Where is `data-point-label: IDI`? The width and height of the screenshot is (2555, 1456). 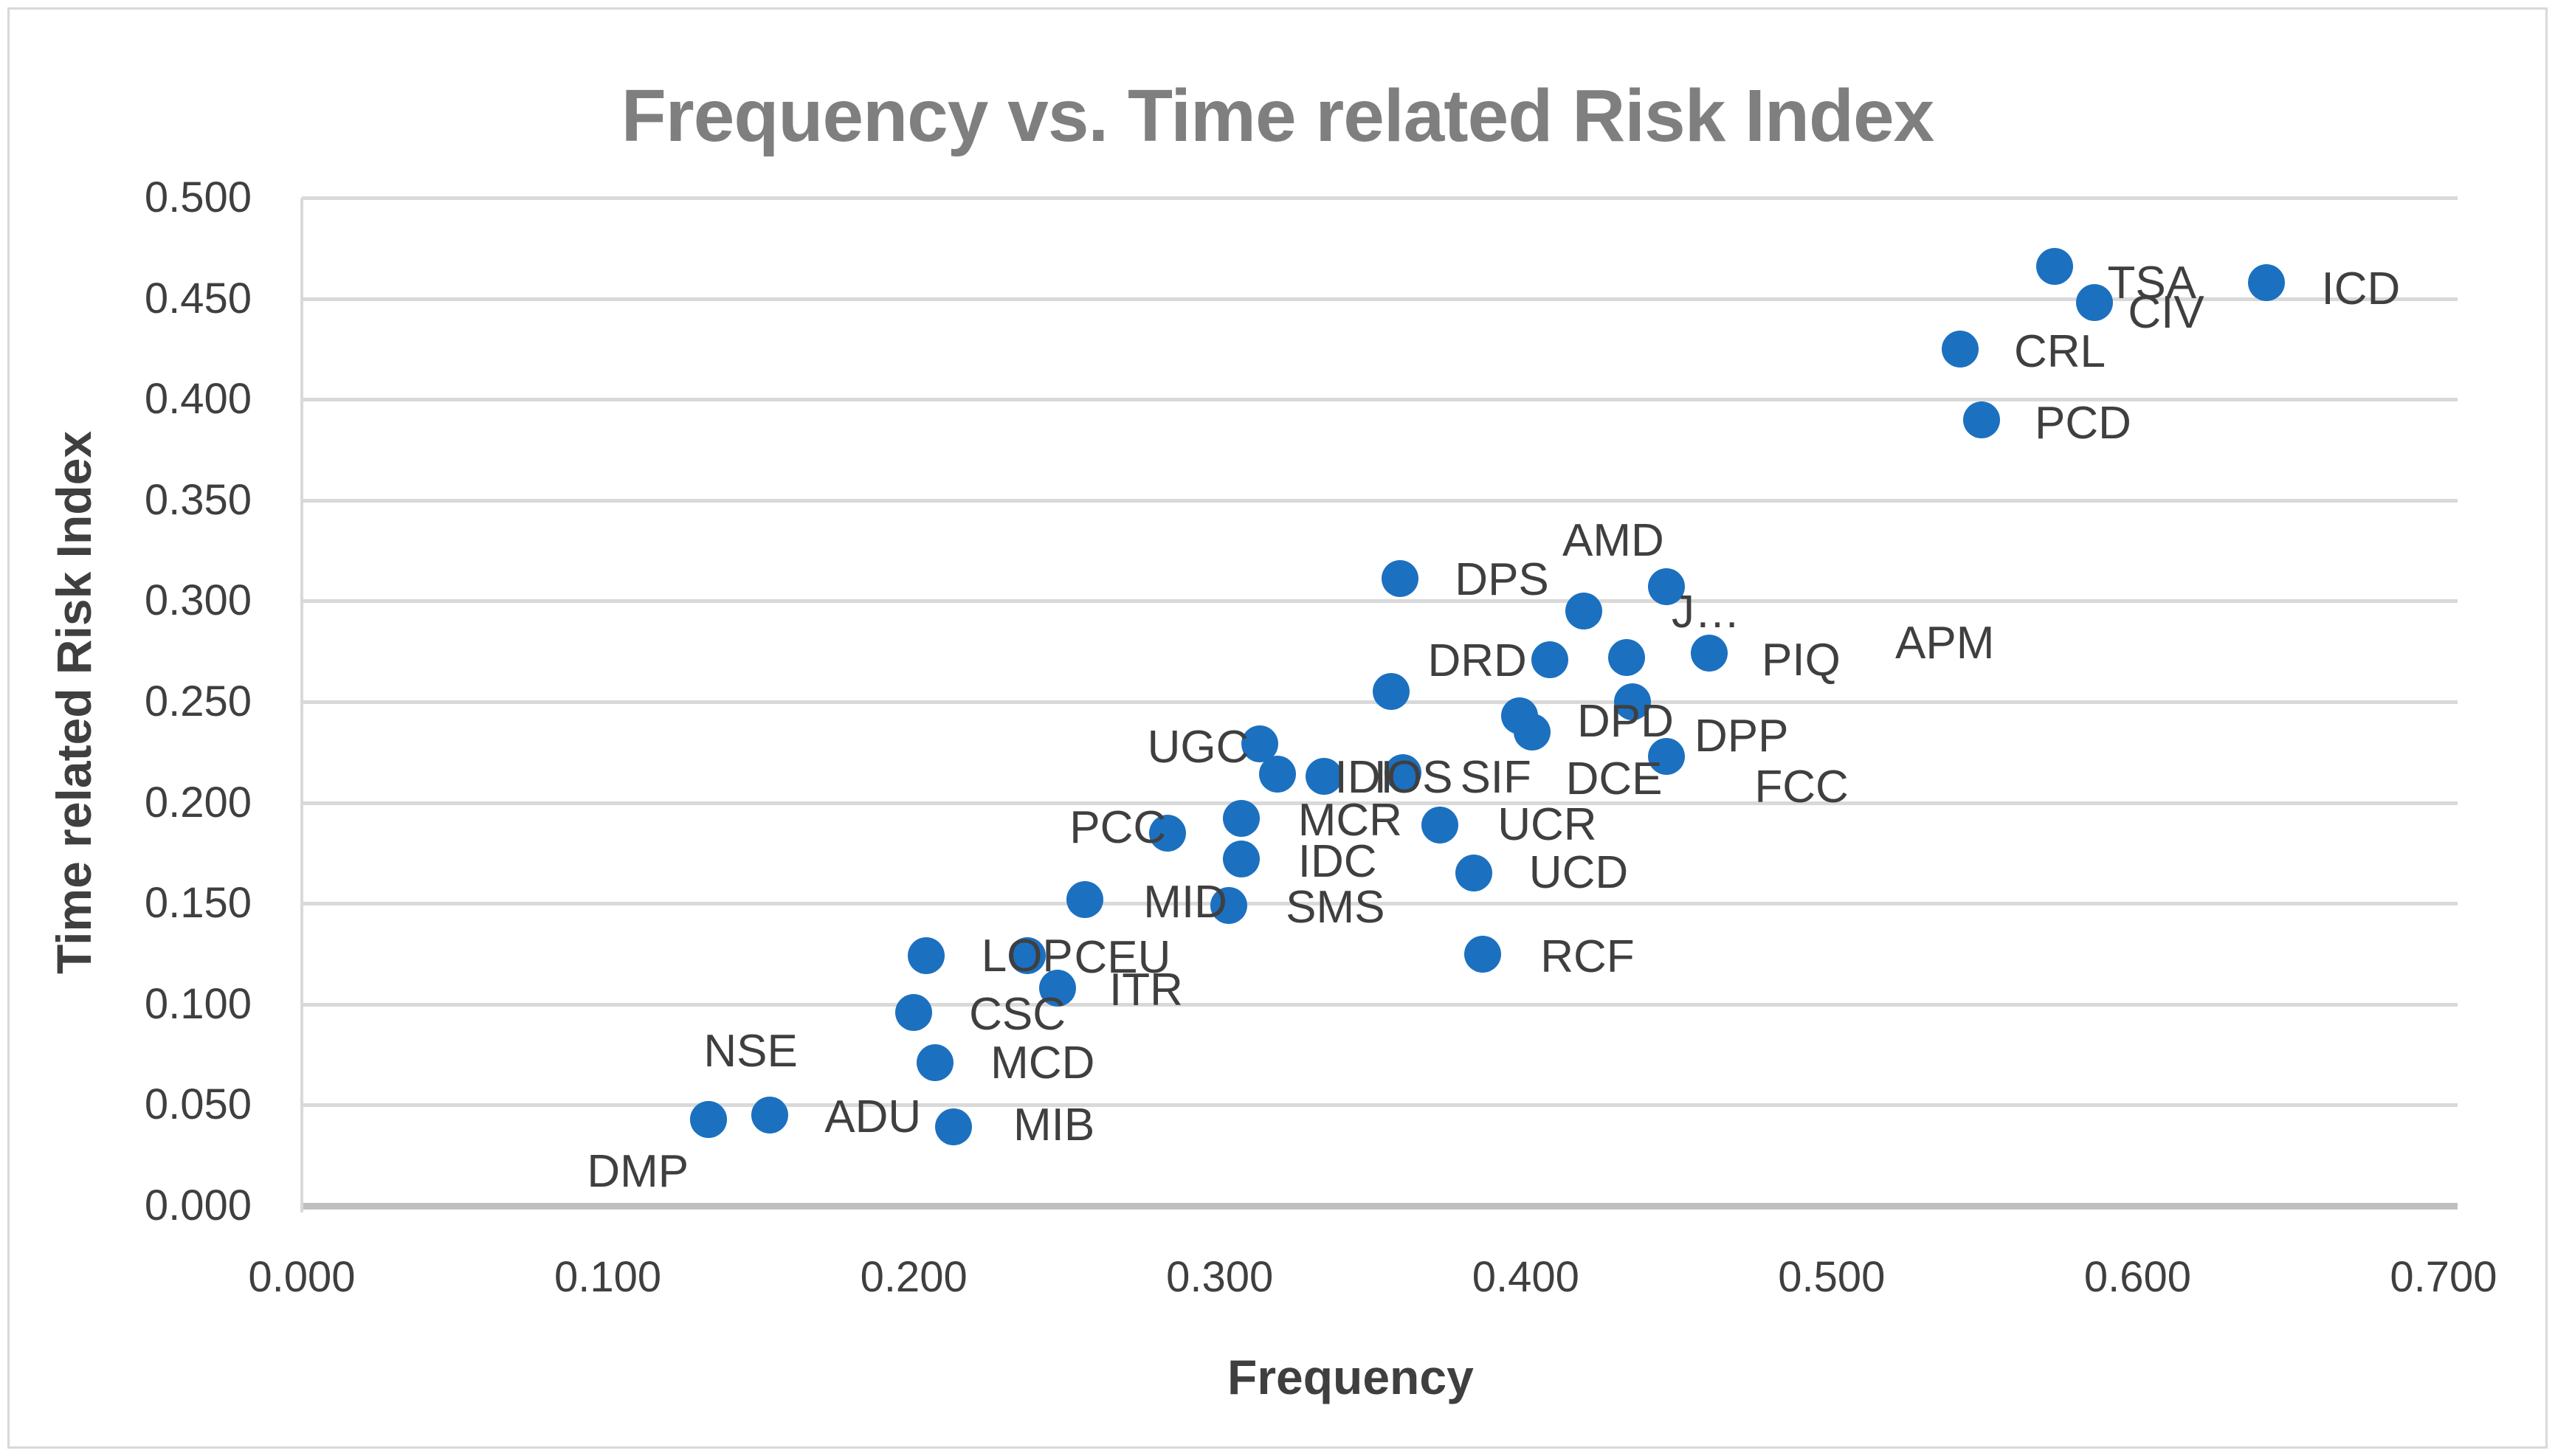 data-point-label: IDI is located at coordinates (1363, 778).